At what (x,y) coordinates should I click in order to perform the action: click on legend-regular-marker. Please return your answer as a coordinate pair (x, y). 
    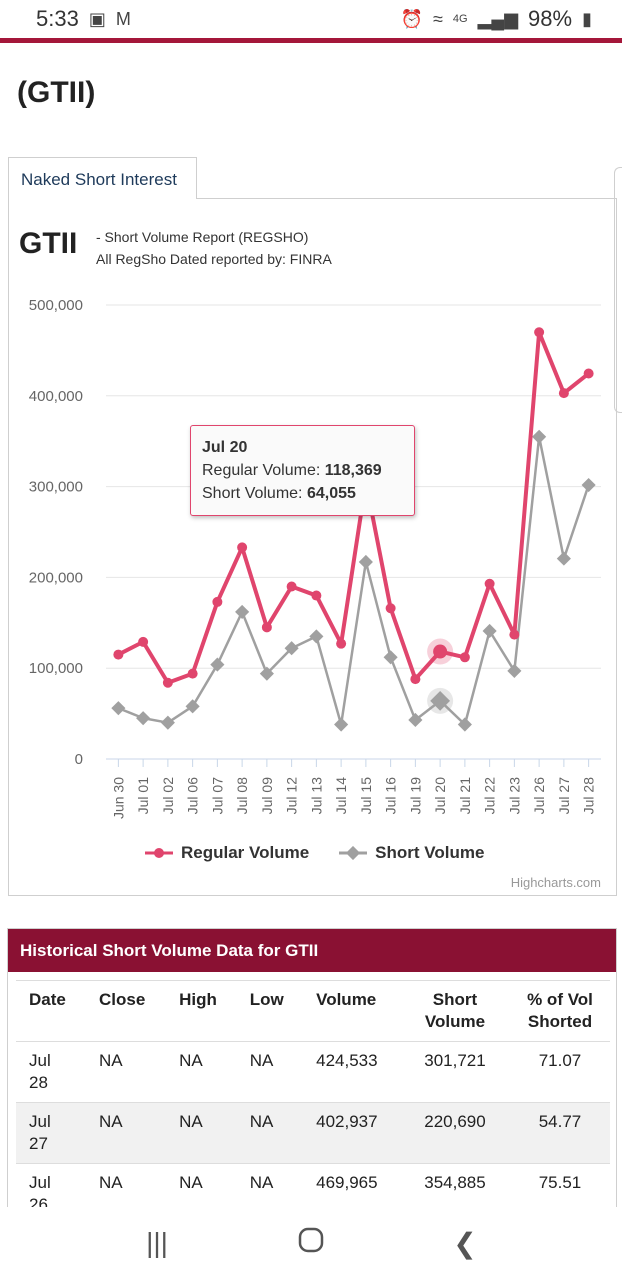
    Looking at the image, I should click on (159, 853).